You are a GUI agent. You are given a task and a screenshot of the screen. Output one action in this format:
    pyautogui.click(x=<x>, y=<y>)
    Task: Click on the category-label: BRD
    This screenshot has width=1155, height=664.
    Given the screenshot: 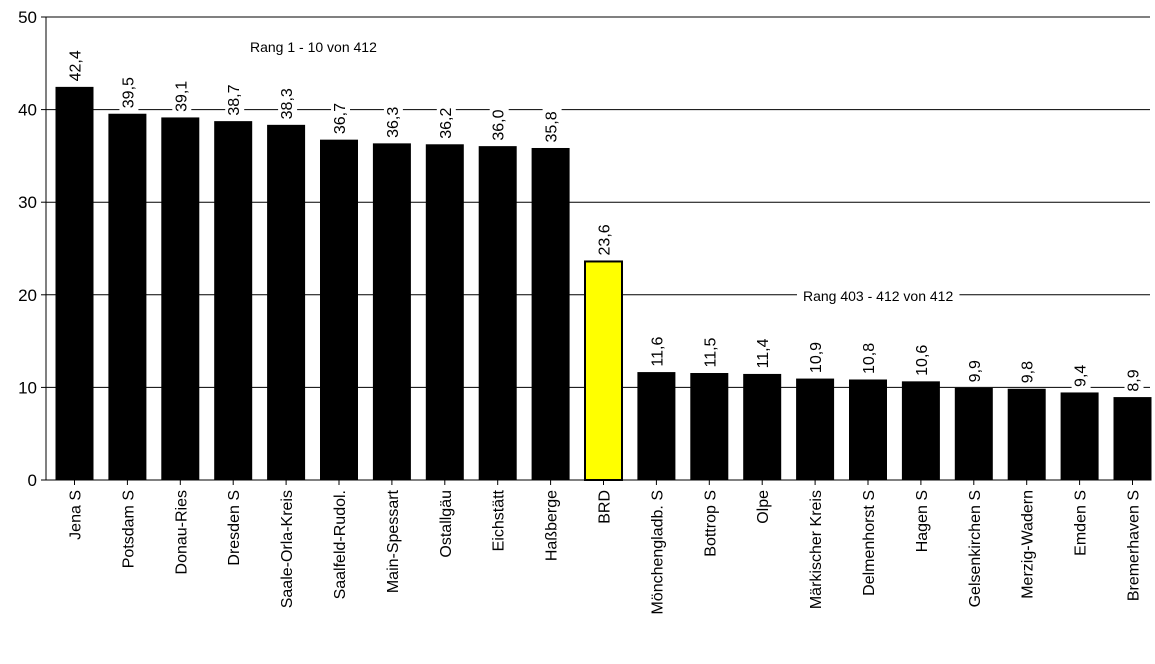 What is the action you would take?
    pyautogui.click(x=605, y=507)
    